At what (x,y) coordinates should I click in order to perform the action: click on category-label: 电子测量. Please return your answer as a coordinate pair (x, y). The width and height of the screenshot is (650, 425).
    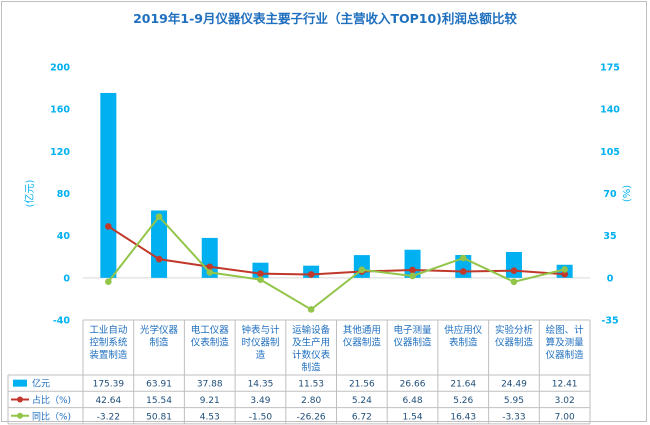
    Looking at the image, I should click on (413, 330).